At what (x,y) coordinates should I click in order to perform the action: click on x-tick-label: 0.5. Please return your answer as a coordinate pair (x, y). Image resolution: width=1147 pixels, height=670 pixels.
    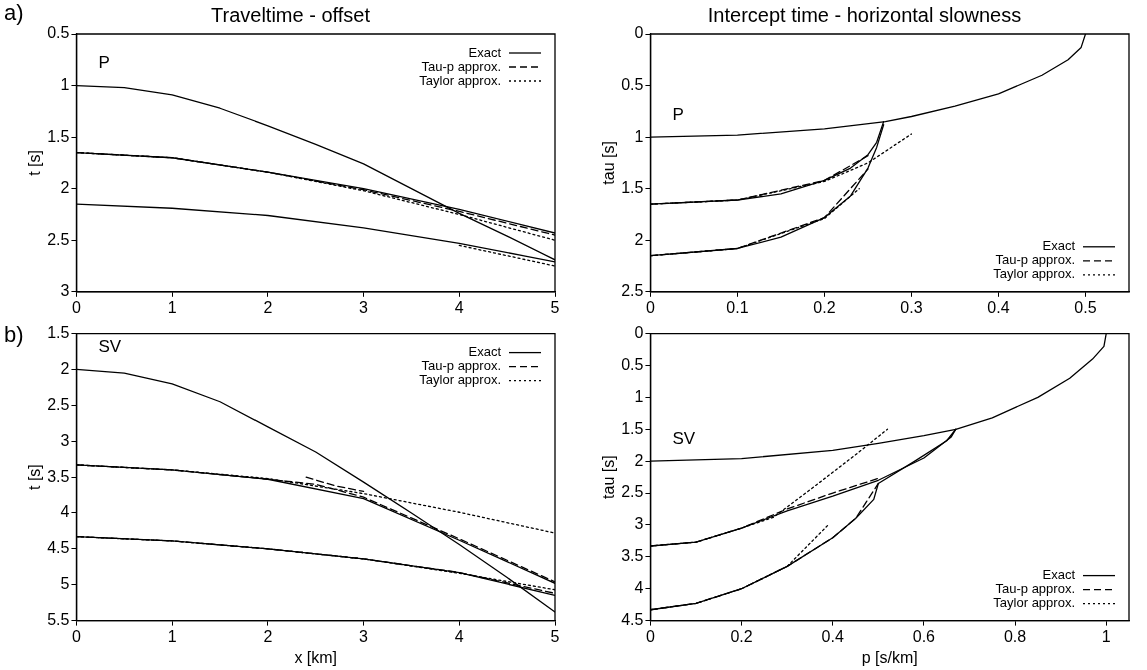
    Looking at the image, I should click on (1085, 307).